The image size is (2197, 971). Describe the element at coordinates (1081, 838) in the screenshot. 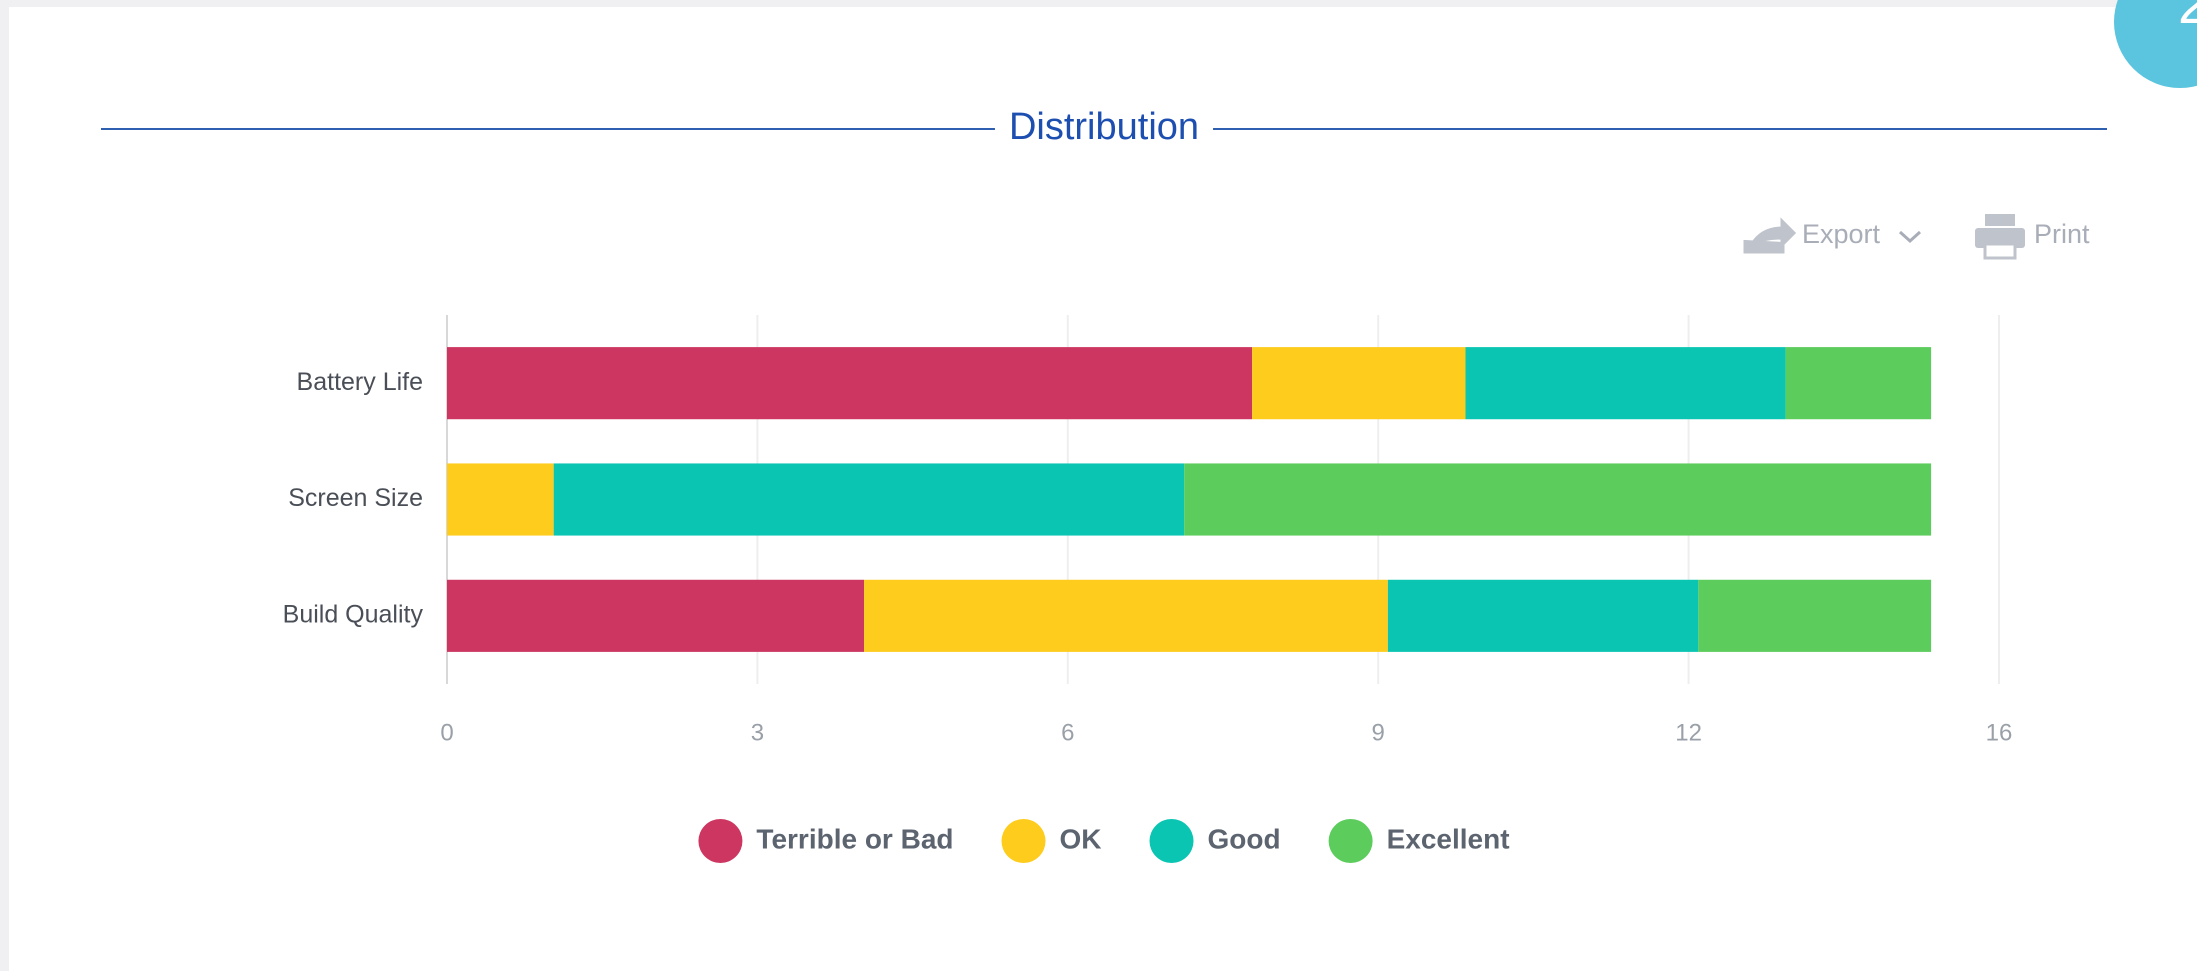

I see `legend-label: OK` at that location.